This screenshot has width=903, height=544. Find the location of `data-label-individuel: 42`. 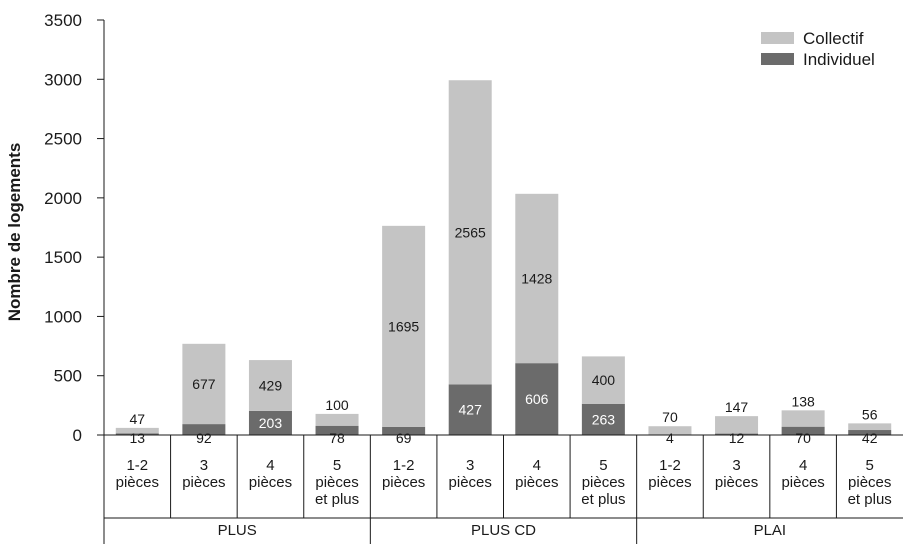

data-label-individuel: 42 is located at coordinates (870, 438).